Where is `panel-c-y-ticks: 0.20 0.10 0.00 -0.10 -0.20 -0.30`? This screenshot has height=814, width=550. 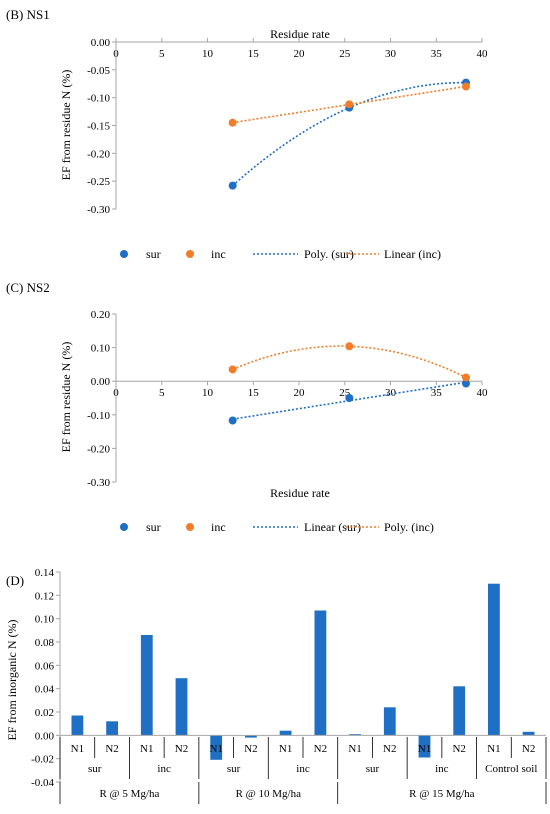
panel-c-y-ticks: 0.20 0.10 0.00 -0.10 -0.20 -0.30 is located at coordinates (101, 399).